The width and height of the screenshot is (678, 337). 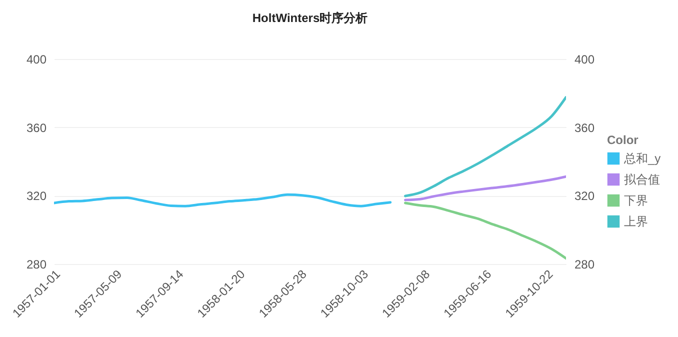 What do you see at coordinates (36, 265) in the screenshot?
I see `y-tick-label: 280` at bounding box center [36, 265].